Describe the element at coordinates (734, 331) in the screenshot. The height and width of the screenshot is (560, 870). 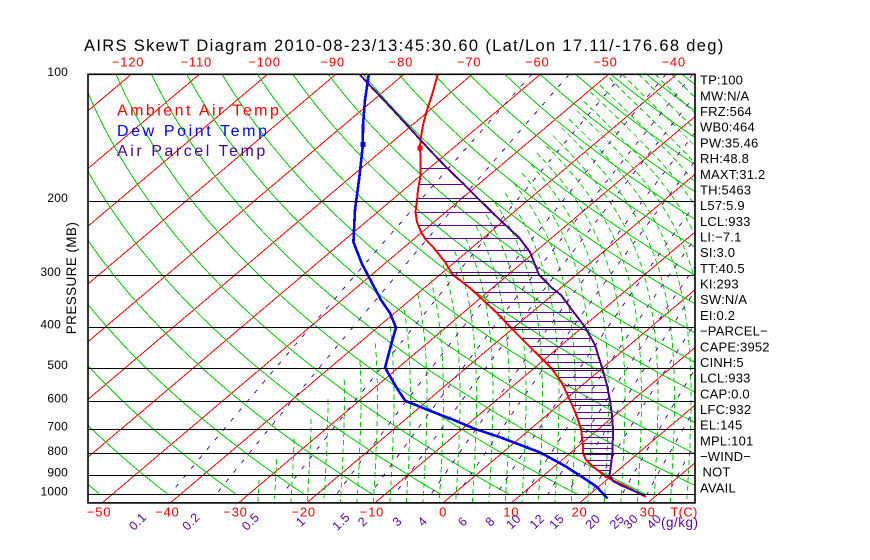
I see `svg-text: −PARCEL−` at that location.